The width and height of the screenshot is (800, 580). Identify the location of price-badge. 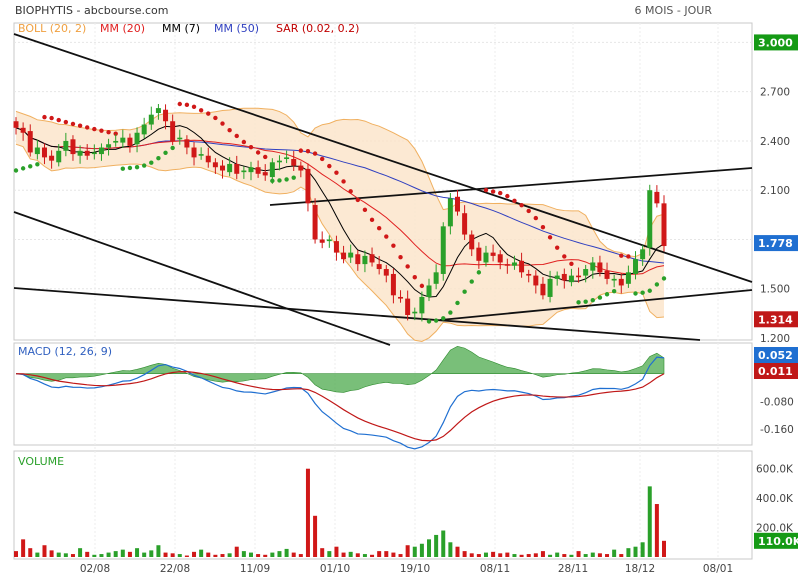
(776, 42).